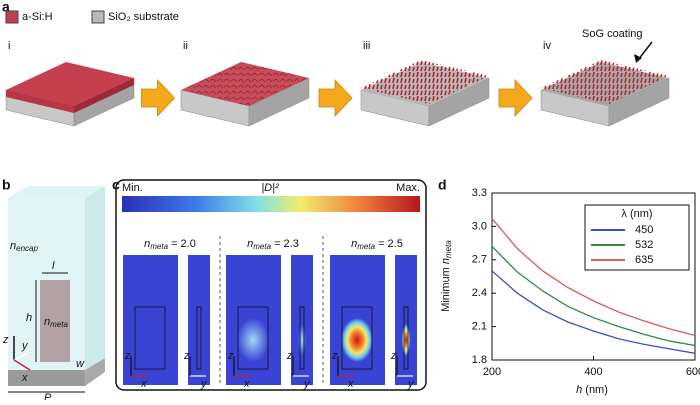 The image size is (700, 405). What do you see at coordinates (693, 372) in the screenshot?
I see `x-tick-label: 600` at bounding box center [693, 372].